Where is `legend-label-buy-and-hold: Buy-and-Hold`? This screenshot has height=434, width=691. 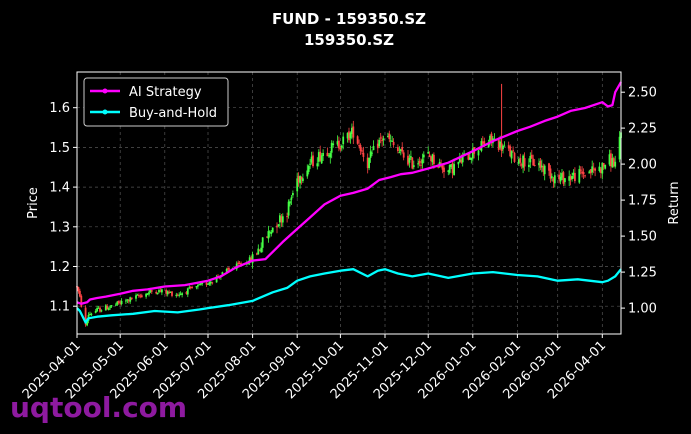
legend-label-buy-and-hold: Buy-and-Hold is located at coordinates (173, 113).